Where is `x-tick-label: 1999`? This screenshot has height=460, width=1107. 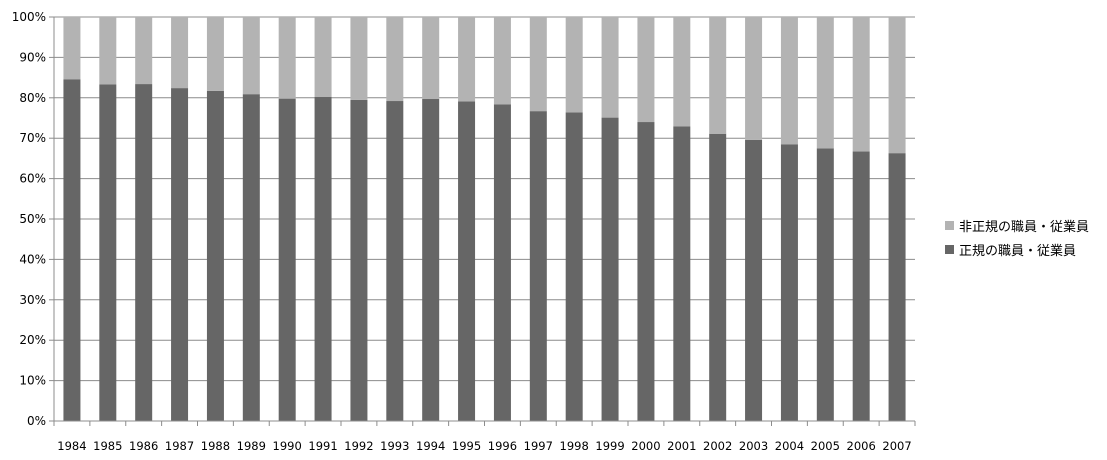
x-tick-label: 1999 is located at coordinates (609, 446).